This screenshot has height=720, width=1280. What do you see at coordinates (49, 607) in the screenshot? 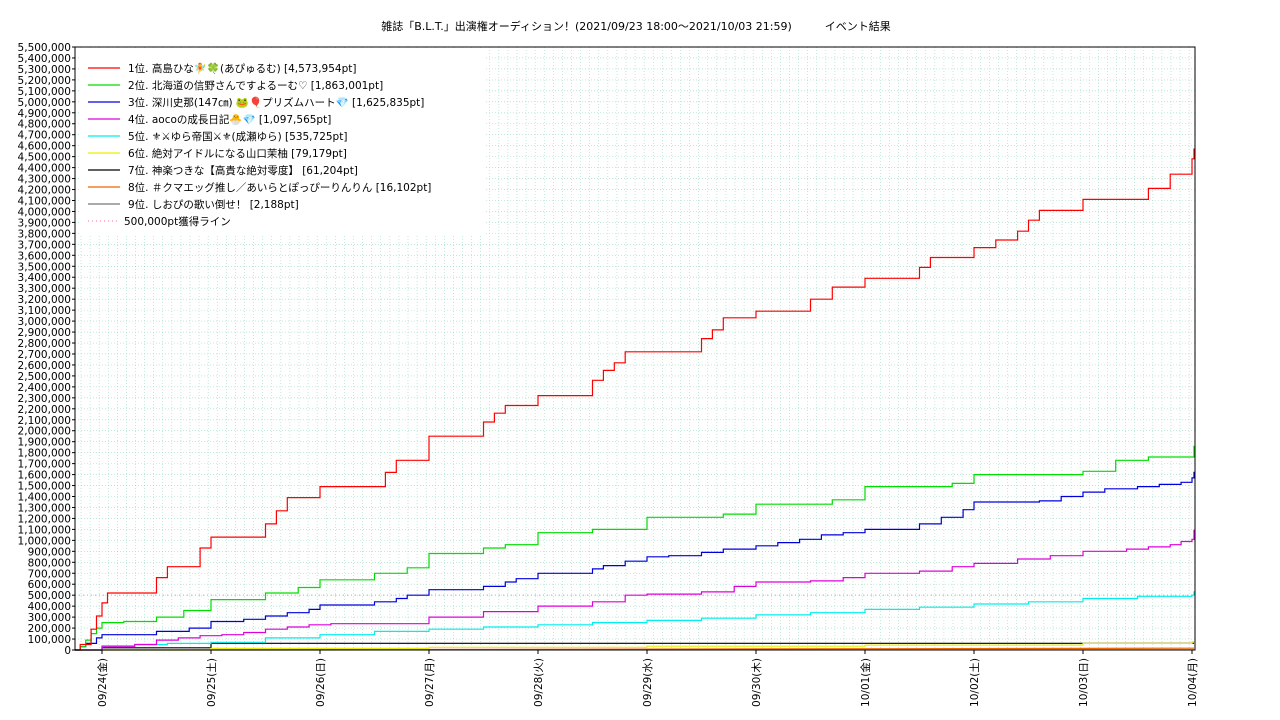
I see `y-tick-label: 400,000` at bounding box center [49, 607].